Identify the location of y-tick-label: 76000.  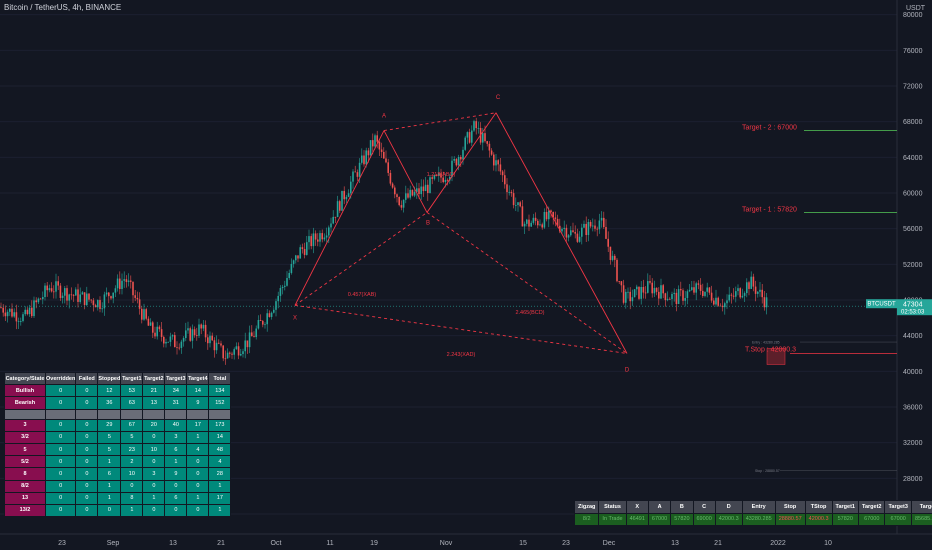
(913, 51).